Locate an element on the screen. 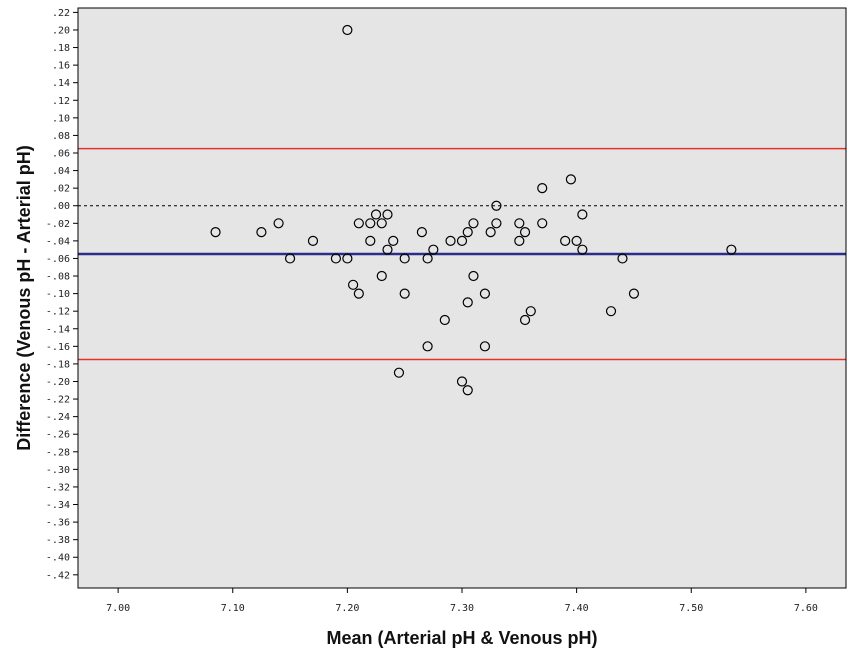  y-tick-label: .14 is located at coordinates (61, 83).